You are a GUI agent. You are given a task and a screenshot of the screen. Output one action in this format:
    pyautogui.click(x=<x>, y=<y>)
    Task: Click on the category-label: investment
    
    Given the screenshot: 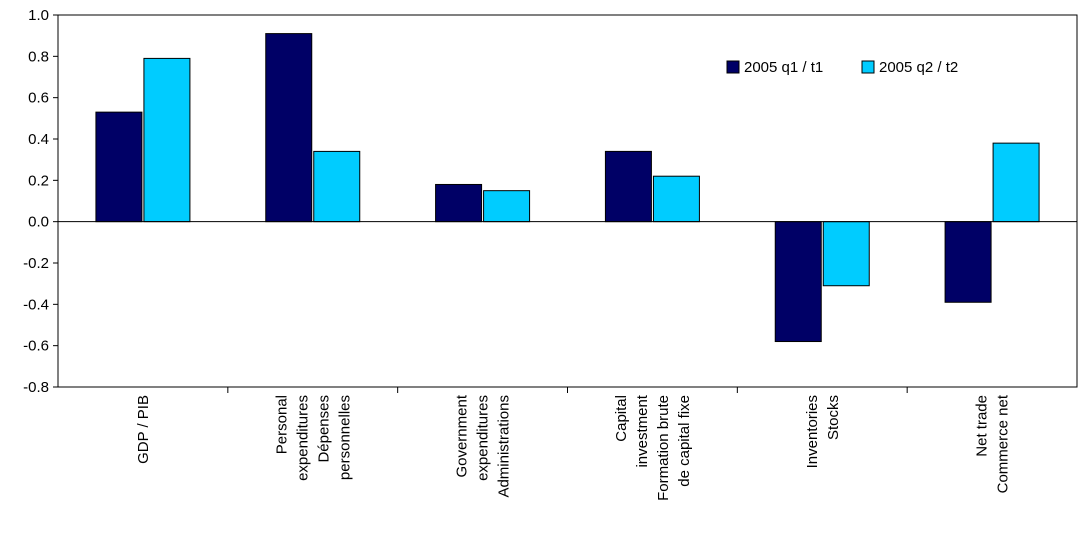 What is the action you would take?
    pyautogui.click(x=642, y=430)
    